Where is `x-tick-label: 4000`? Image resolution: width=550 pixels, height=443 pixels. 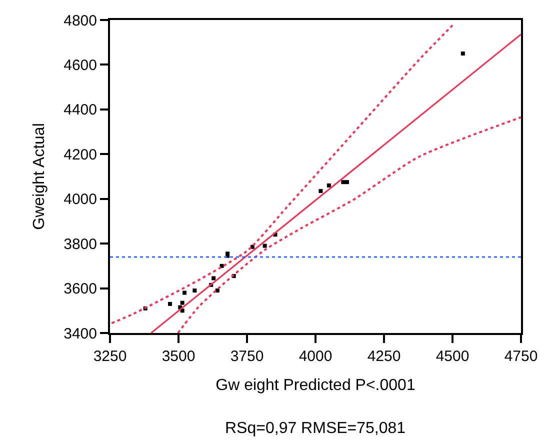
x-tick-label: 4000 is located at coordinates (315, 356).